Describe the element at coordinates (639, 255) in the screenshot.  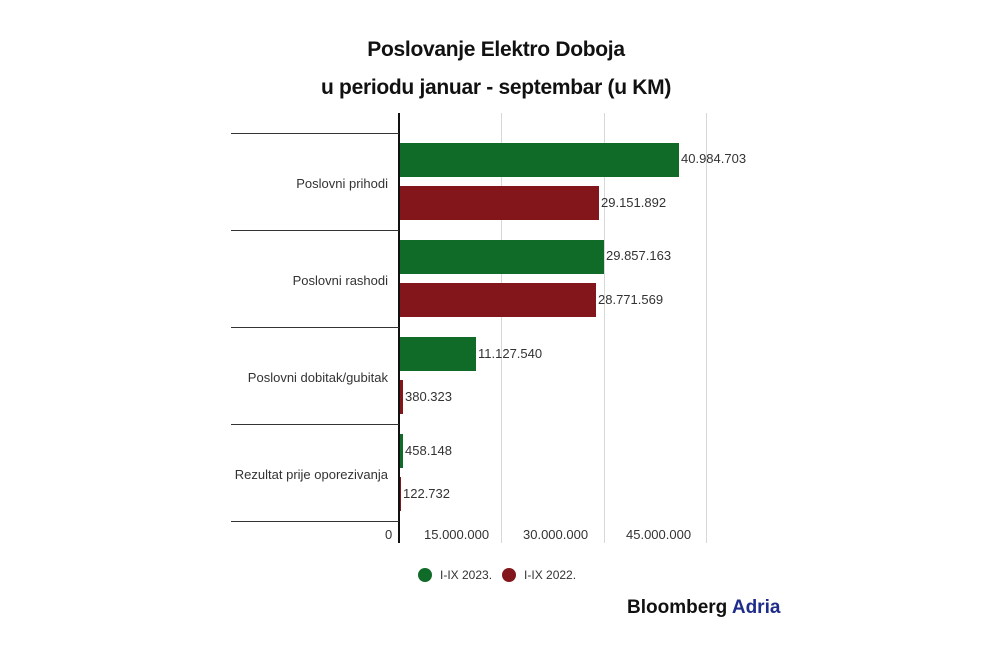
I see `bar-value-label: 29.857.163` at that location.